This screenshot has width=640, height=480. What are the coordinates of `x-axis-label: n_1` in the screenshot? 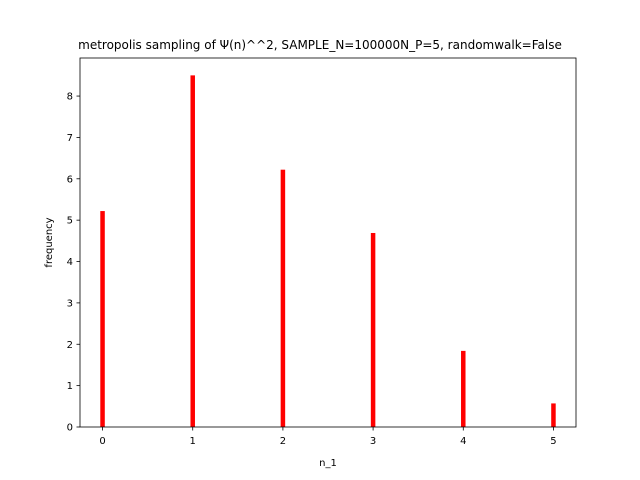 It's located at (328, 463).